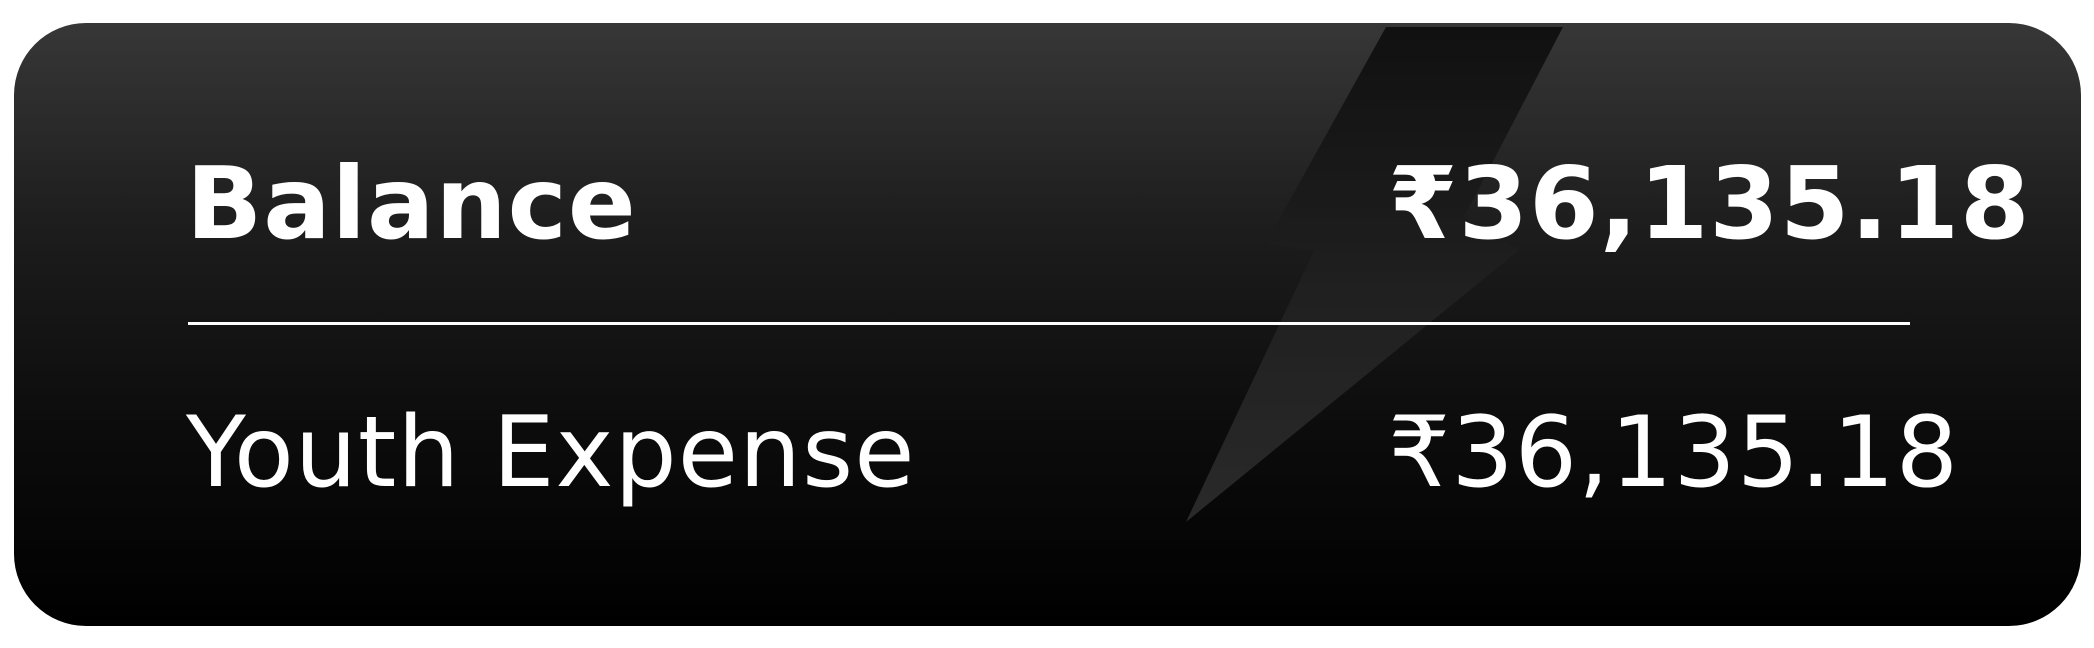 Image resolution: width=2094 pixels, height=648 pixels. Describe the element at coordinates (1674, 453) in the screenshot. I see `youth-expense-amount: ₹36,135.18` at that location.